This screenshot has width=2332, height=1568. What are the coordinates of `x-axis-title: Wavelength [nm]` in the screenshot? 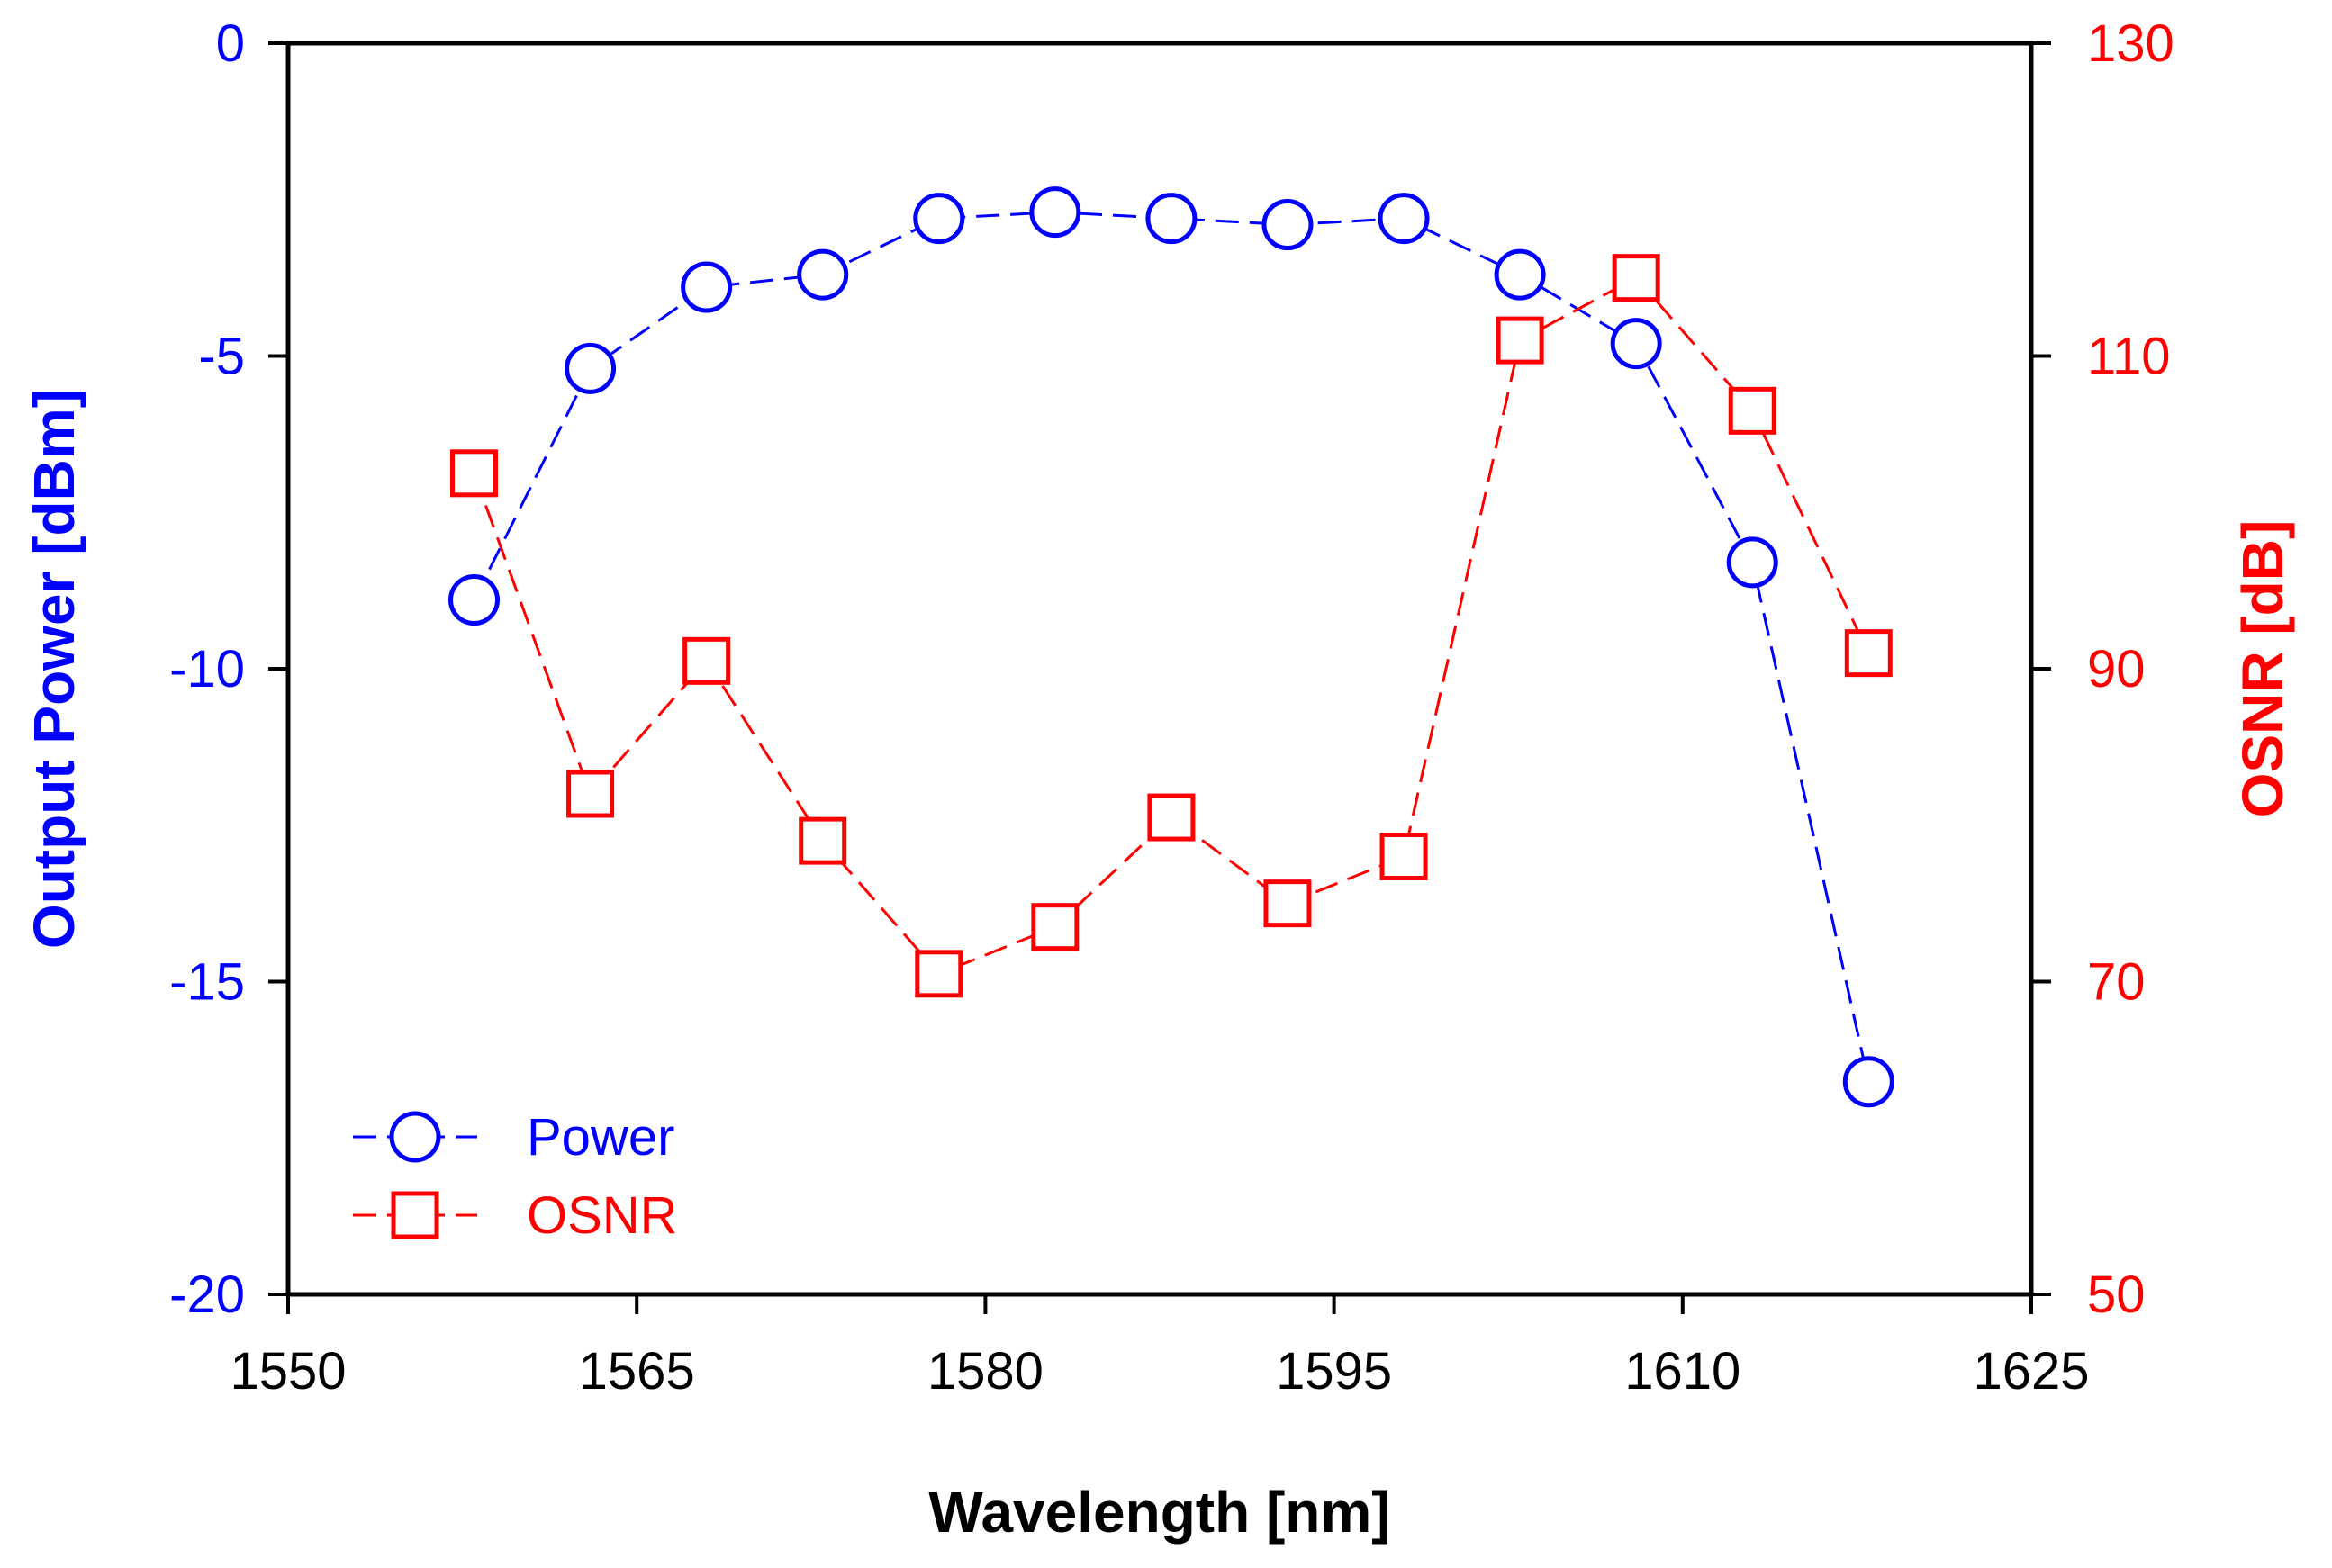 It's located at (1159, 1513).